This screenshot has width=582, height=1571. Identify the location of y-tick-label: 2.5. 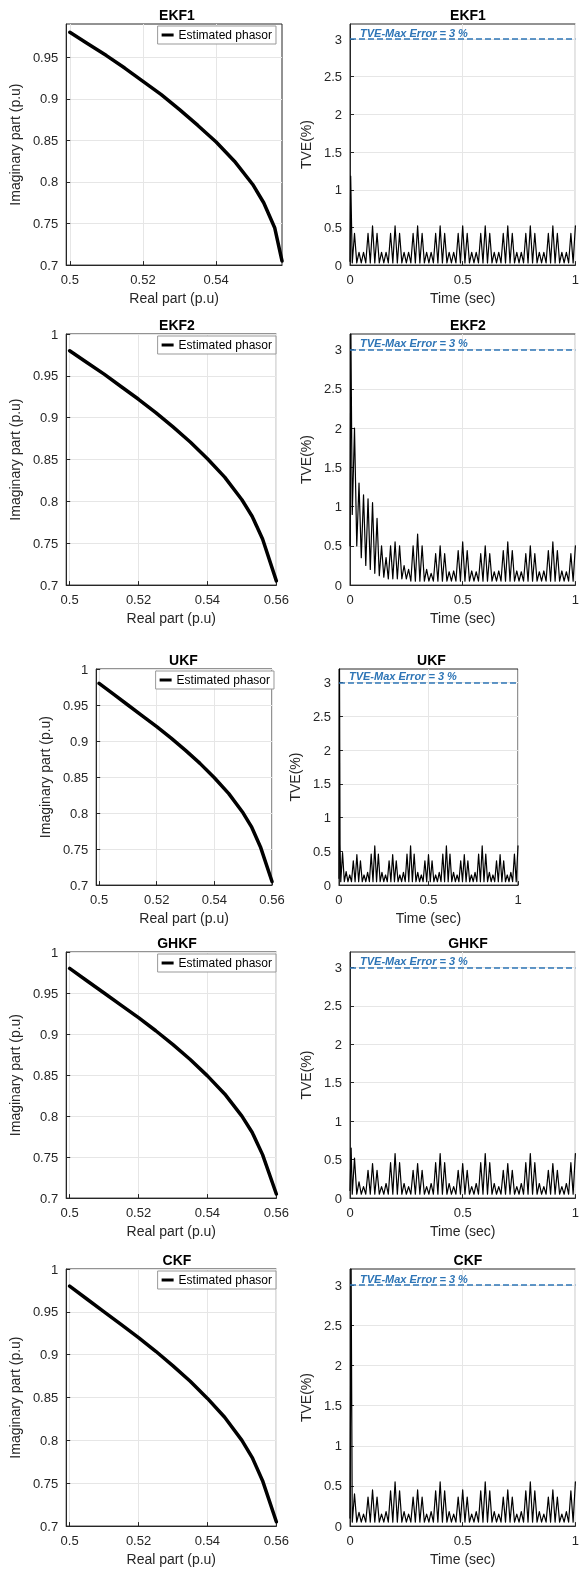
(332, 1006).